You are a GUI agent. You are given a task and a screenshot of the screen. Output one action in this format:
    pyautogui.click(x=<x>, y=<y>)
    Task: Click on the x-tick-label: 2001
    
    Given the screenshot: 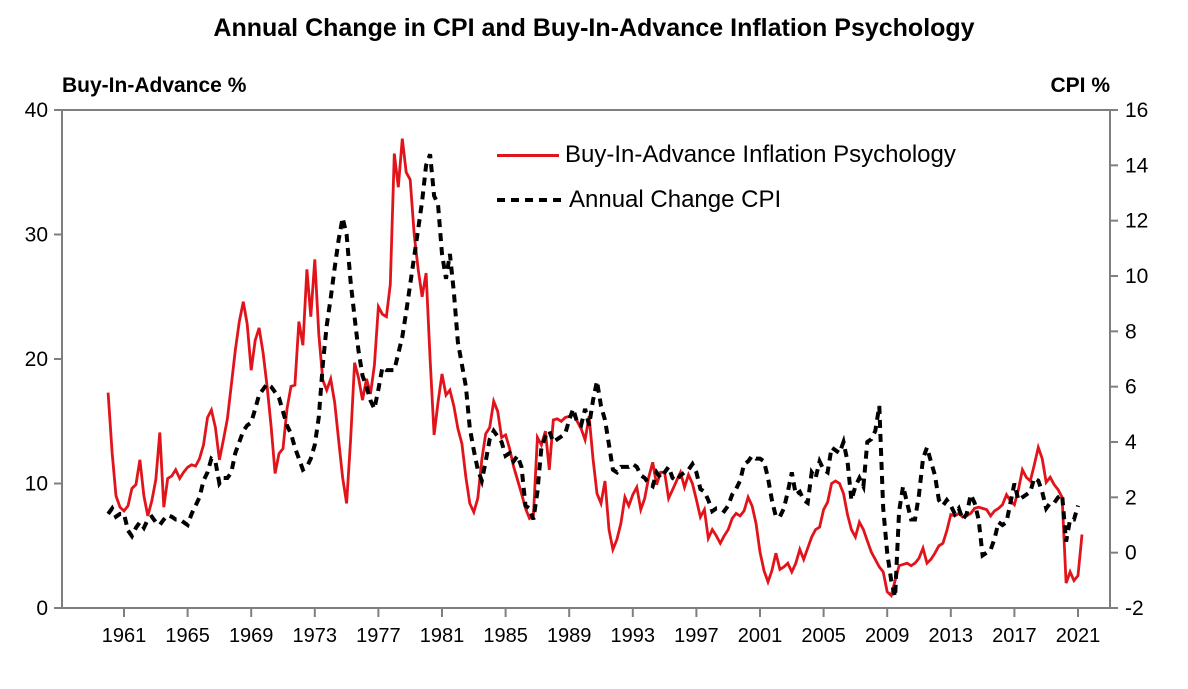 What is the action you would take?
    pyautogui.click(x=760, y=636)
    